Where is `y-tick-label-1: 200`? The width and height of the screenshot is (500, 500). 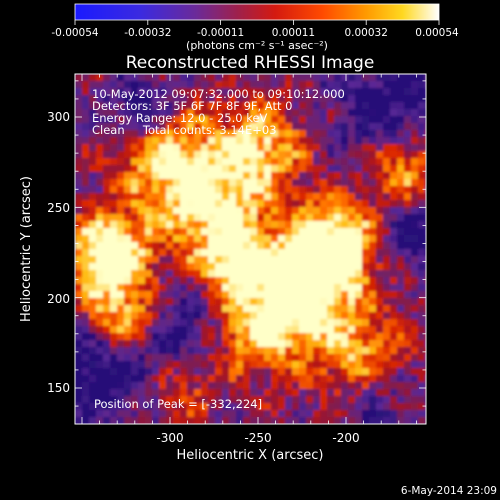 y-tick-label-1: 200 is located at coordinates (58, 299).